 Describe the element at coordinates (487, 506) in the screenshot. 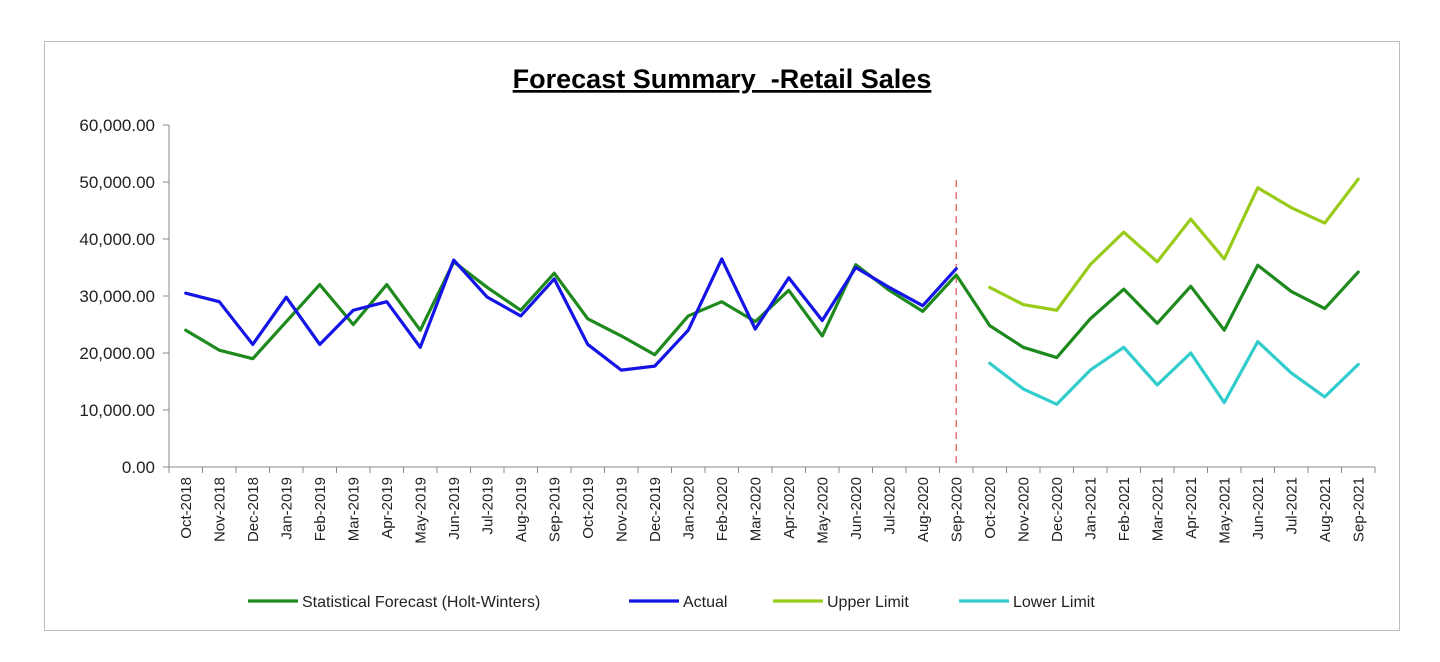

I see `x-tick-label: Jul-2019` at that location.